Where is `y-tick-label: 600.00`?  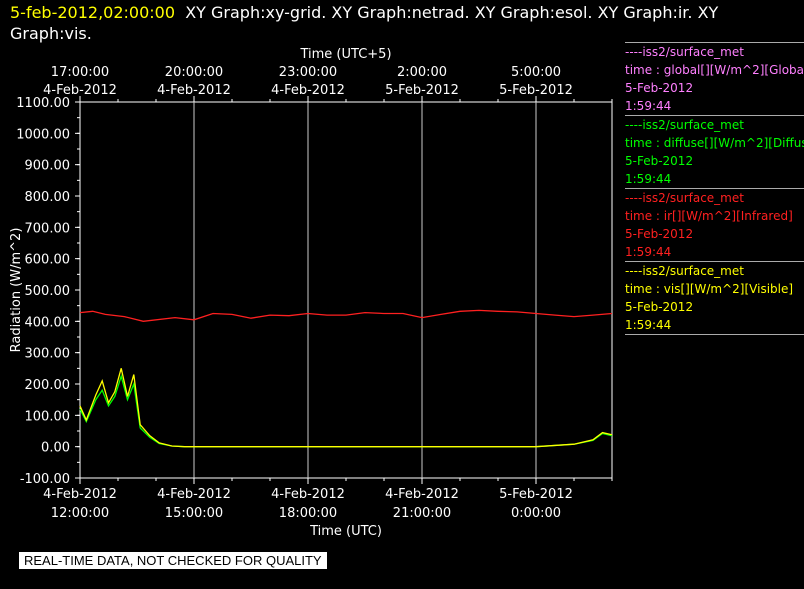
y-tick-label: 600.00 is located at coordinates (48, 260).